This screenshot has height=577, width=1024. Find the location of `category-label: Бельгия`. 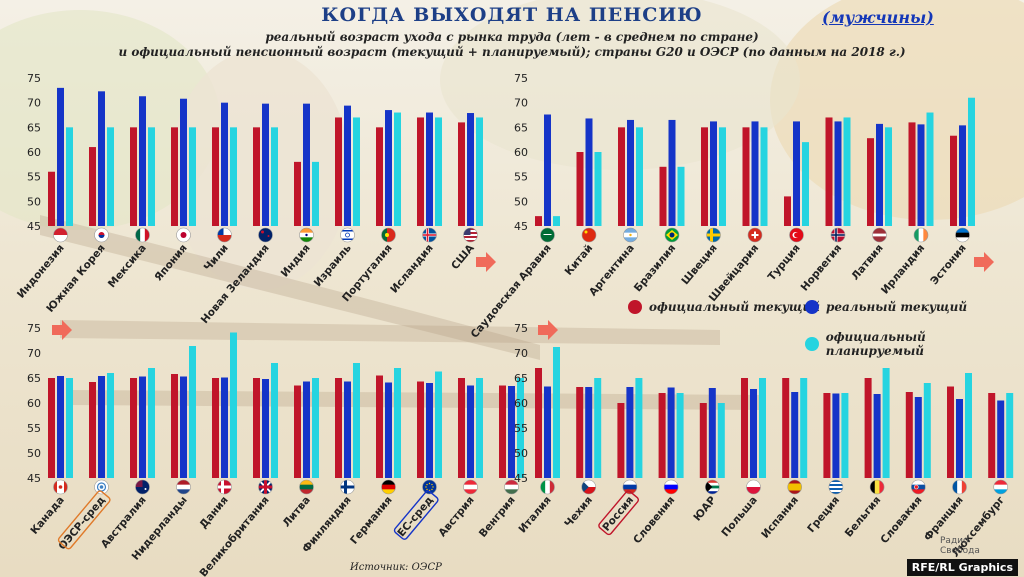

category-label: Бельгия is located at coordinates (863, 516).